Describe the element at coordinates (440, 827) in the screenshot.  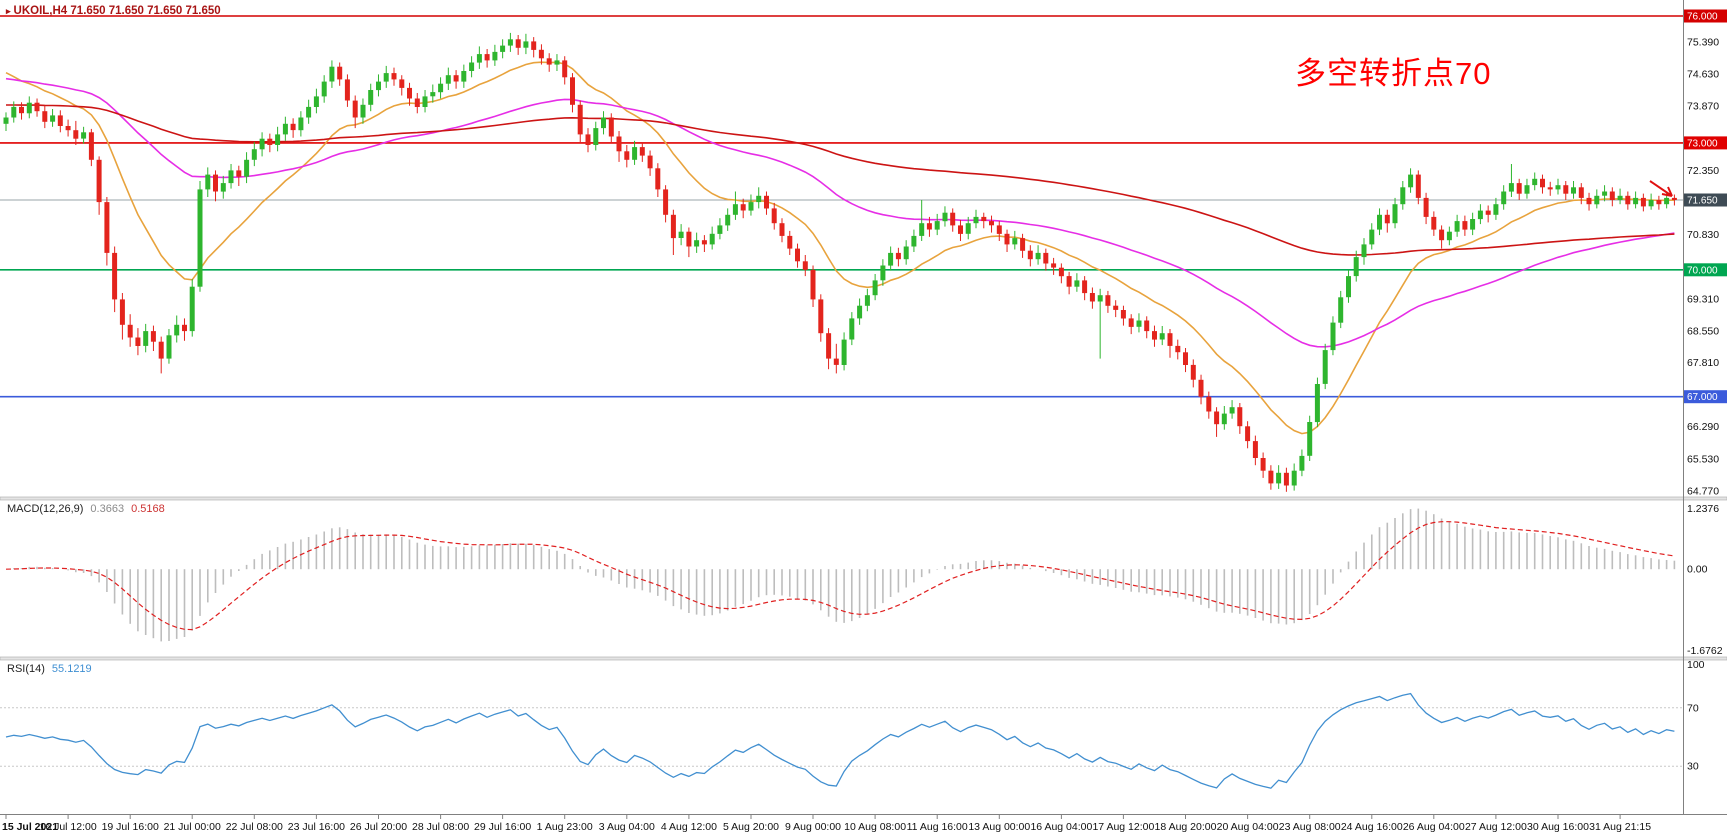
I see `time-axis-label: 28 Jul 08:00` at that location.